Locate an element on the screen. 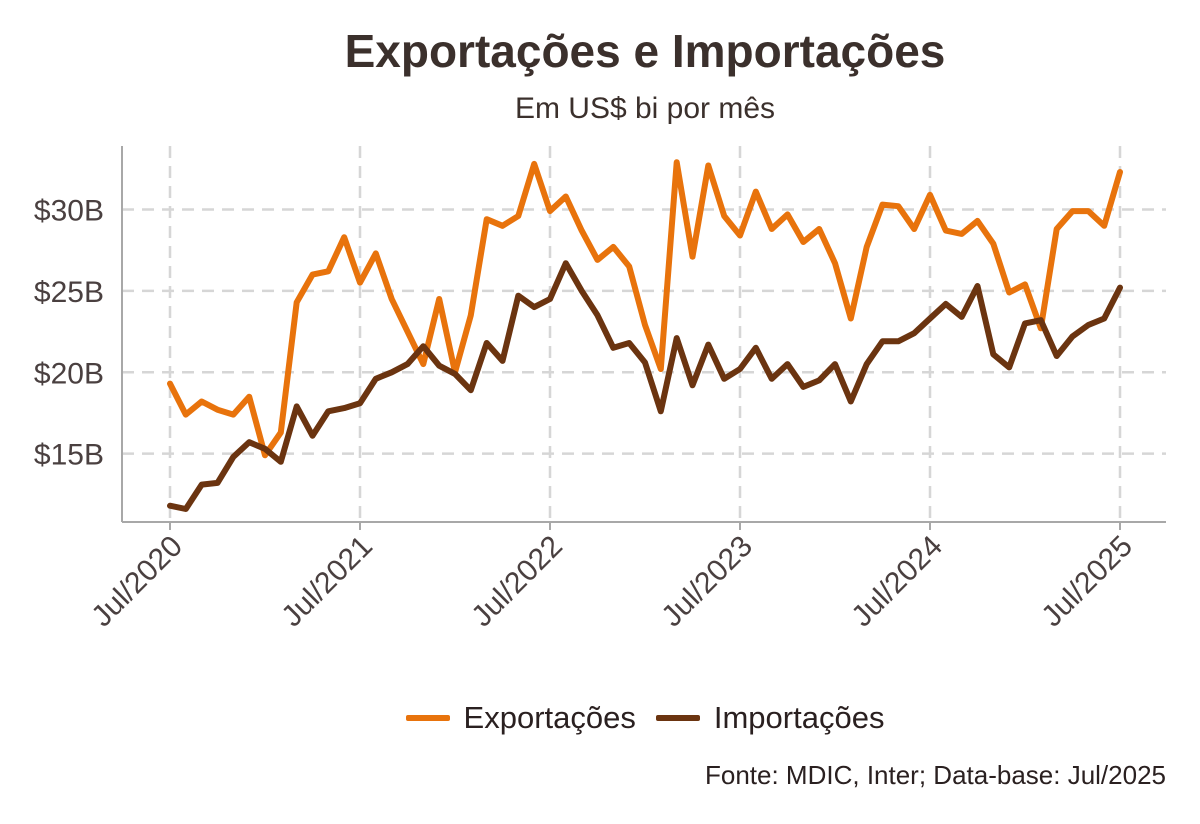  legend: Exportações Importações is located at coordinates (600, 718).